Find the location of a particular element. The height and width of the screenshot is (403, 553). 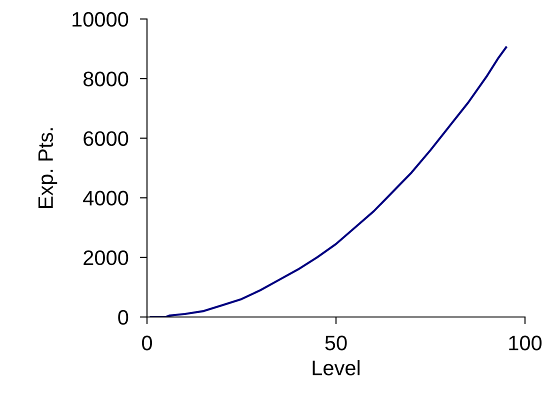

x-tick-label: 0 is located at coordinates (147, 343).